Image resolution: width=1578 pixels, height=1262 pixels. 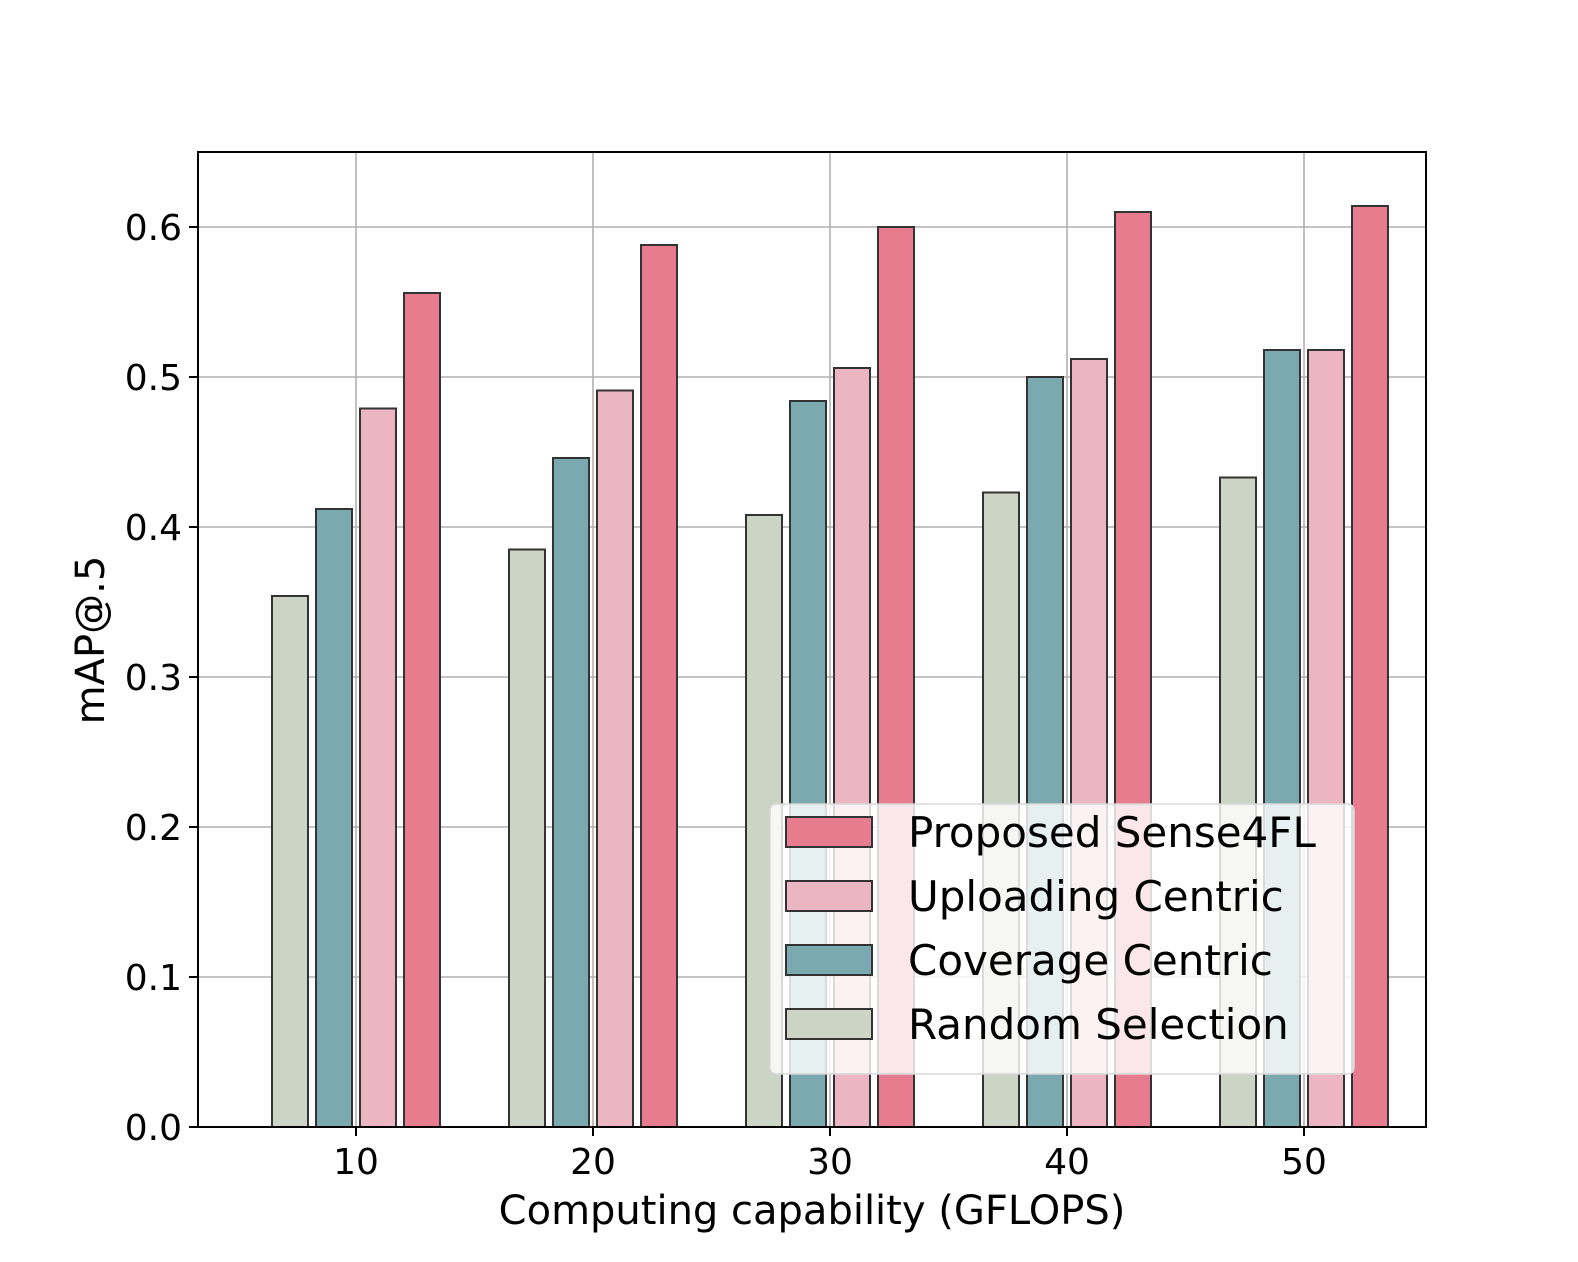 What do you see at coordinates (356, 1162) in the screenshot?
I see `x-tick-label: 10` at bounding box center [356, 1162].